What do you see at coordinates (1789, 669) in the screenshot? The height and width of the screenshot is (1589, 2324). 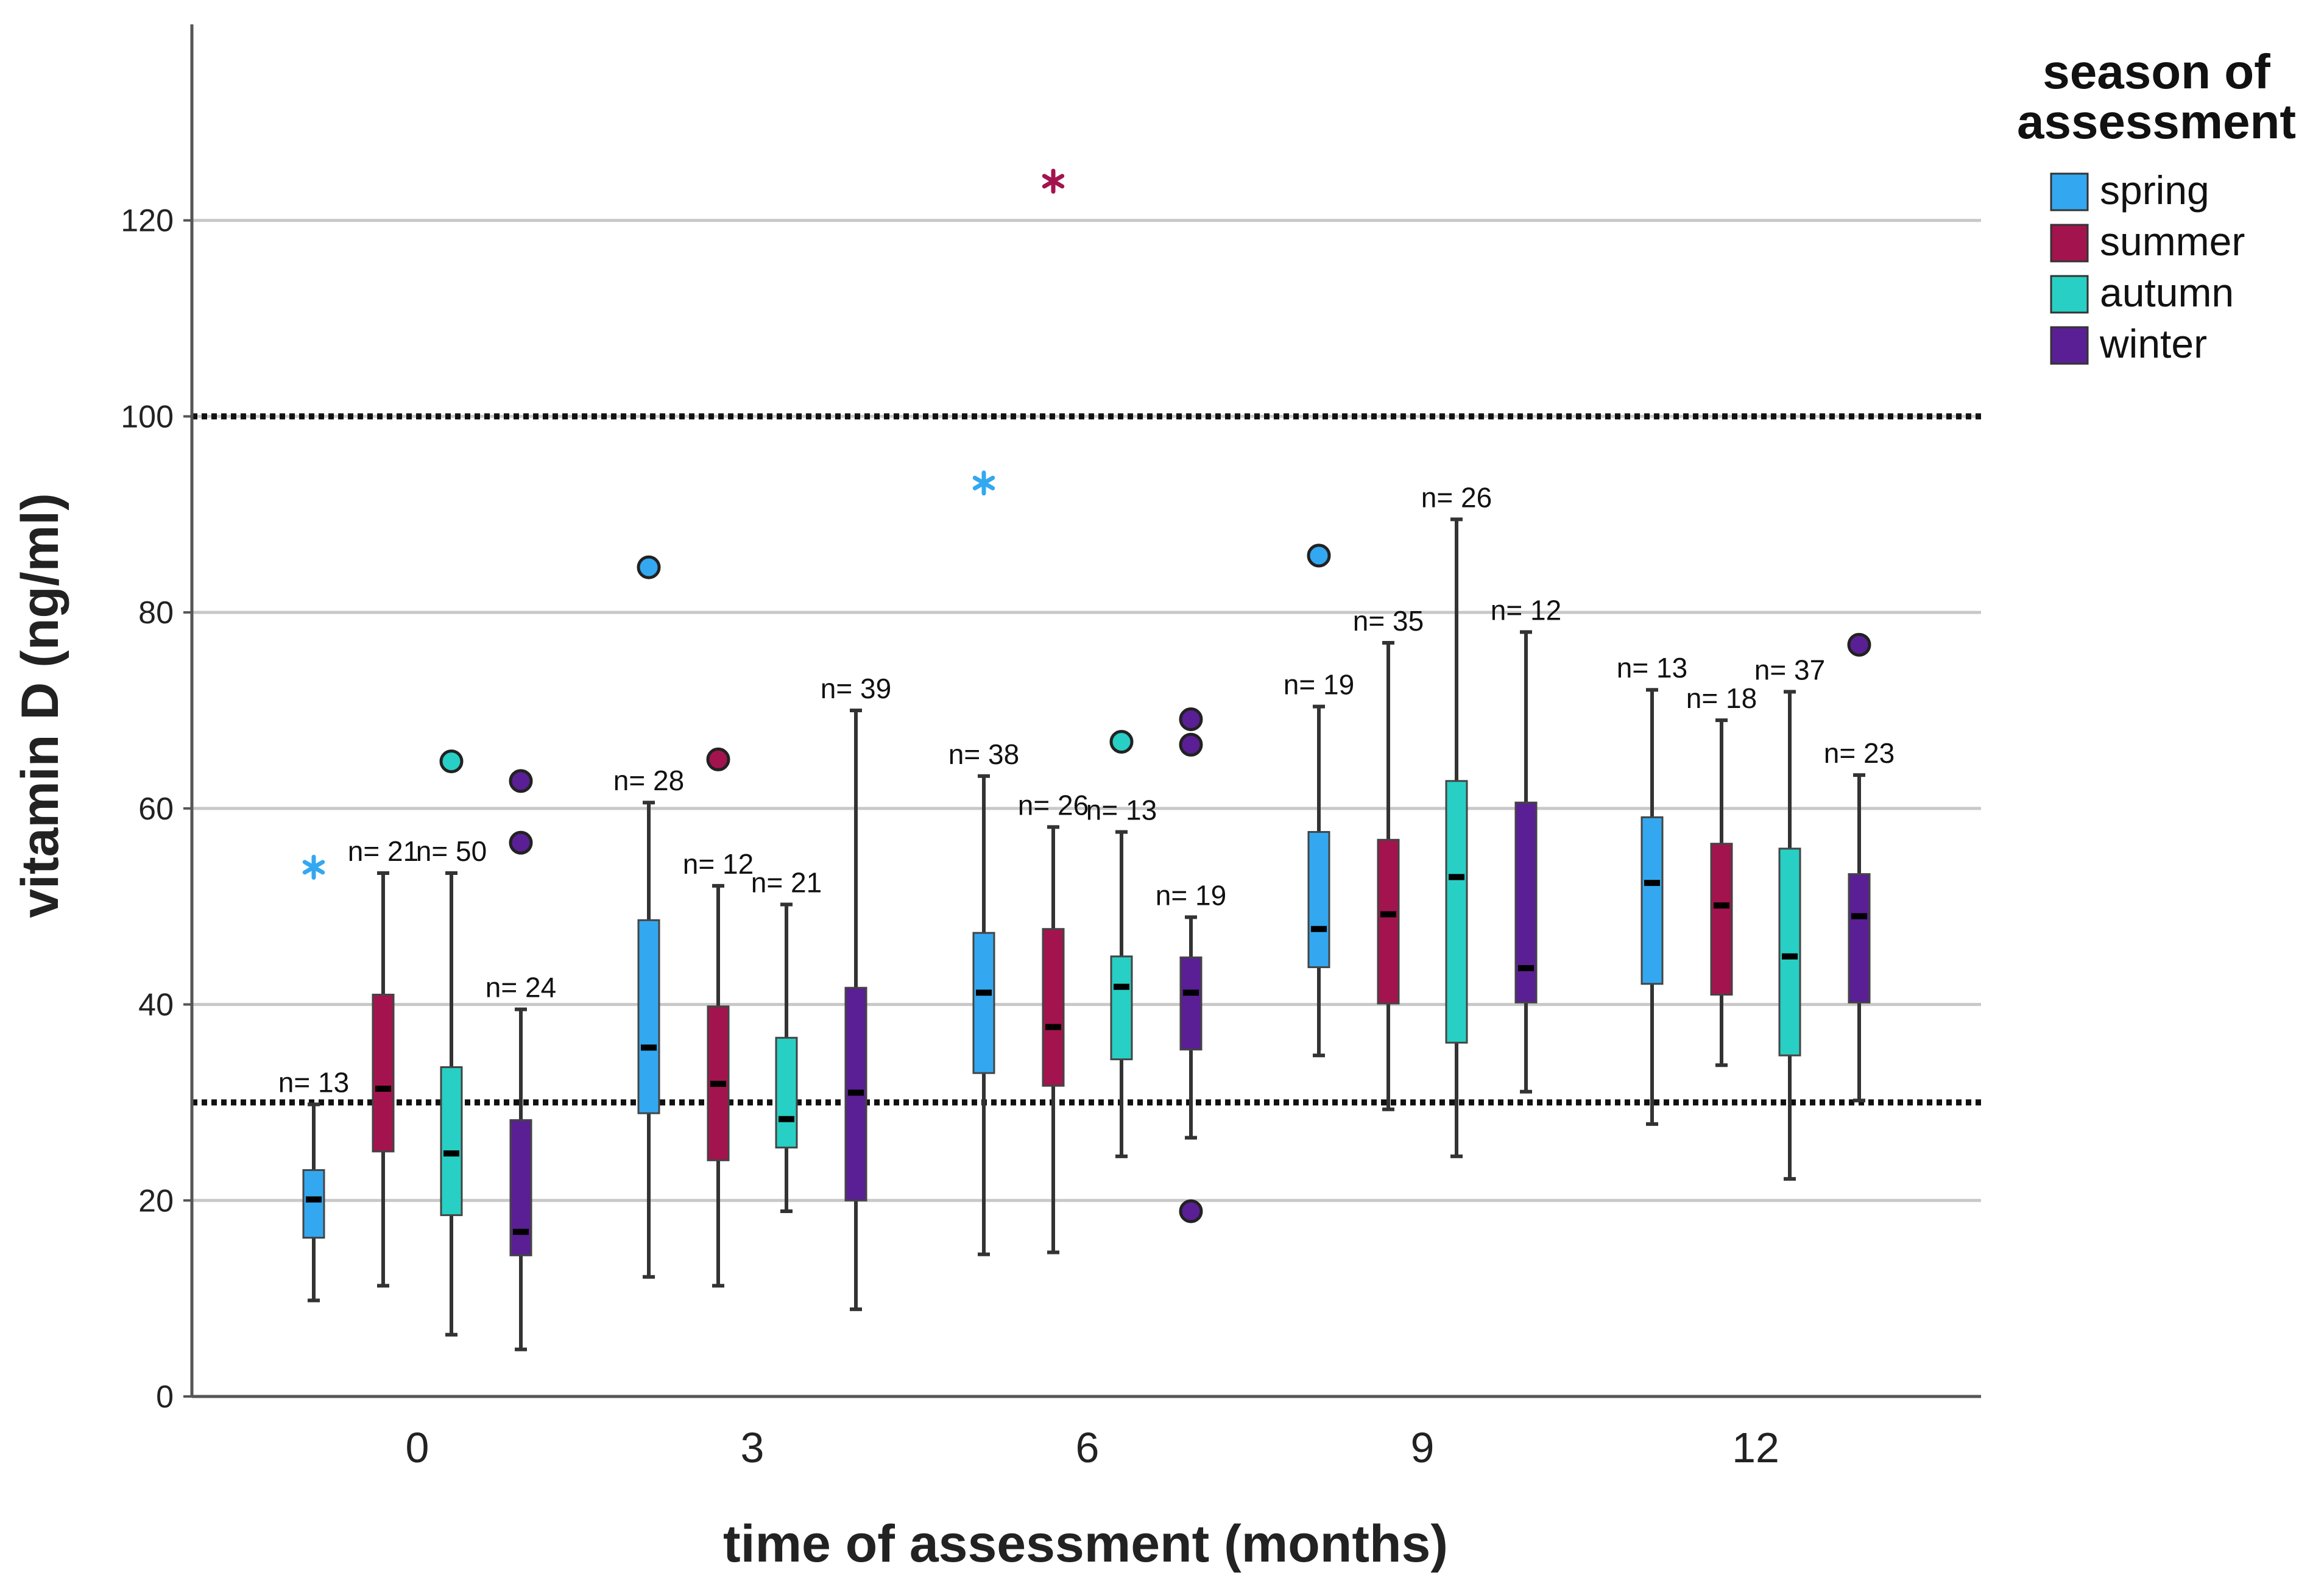 I see `n-label-autumn-12: n= 37` at bounding box center [1789, 669].